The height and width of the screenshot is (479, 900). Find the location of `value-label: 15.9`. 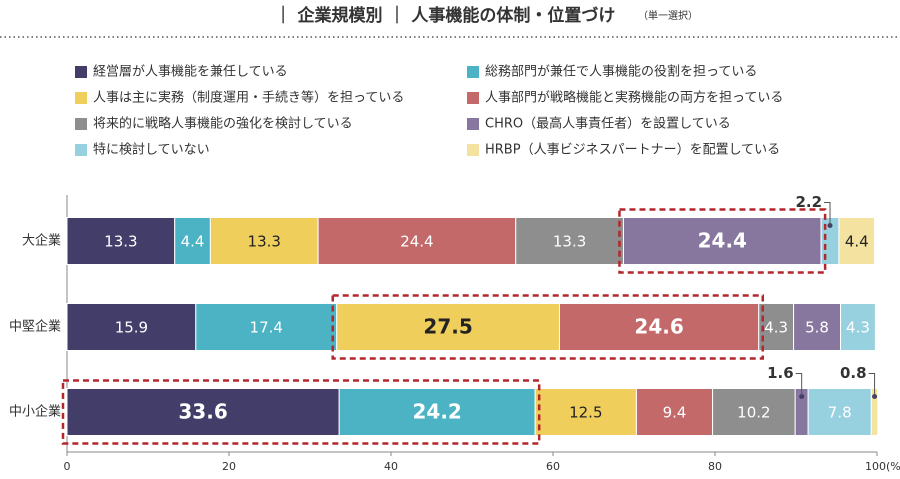

value-label: 15.9 is located at coordinates (131, 328).